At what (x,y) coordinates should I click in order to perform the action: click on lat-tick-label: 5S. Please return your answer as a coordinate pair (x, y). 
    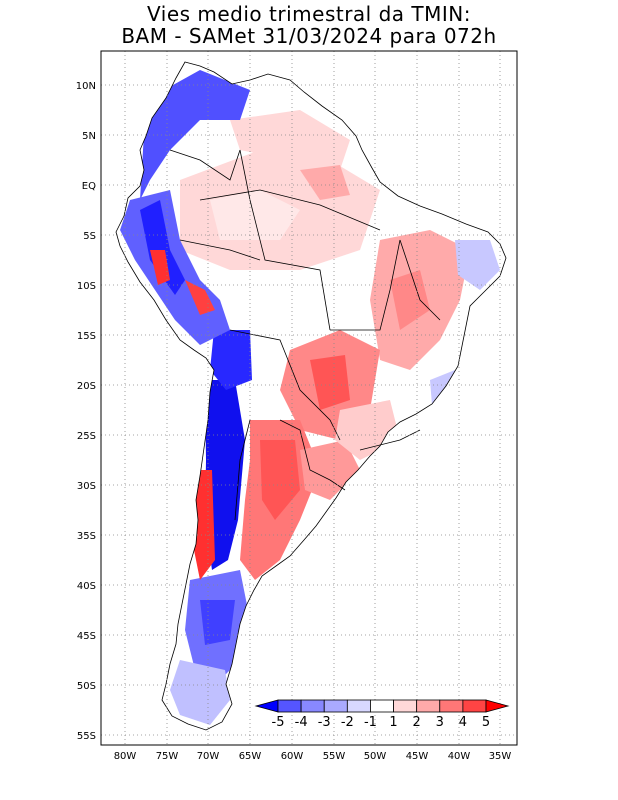
    Looking at the image, I should click on (89, 236).